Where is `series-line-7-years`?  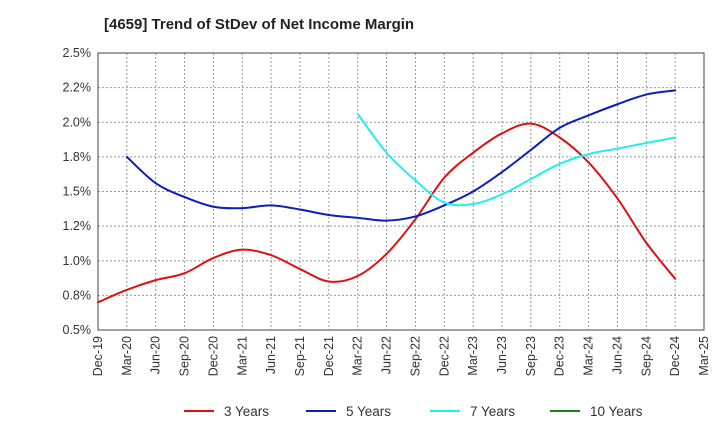 series-line-7-years is located at coordinates (516, 159).